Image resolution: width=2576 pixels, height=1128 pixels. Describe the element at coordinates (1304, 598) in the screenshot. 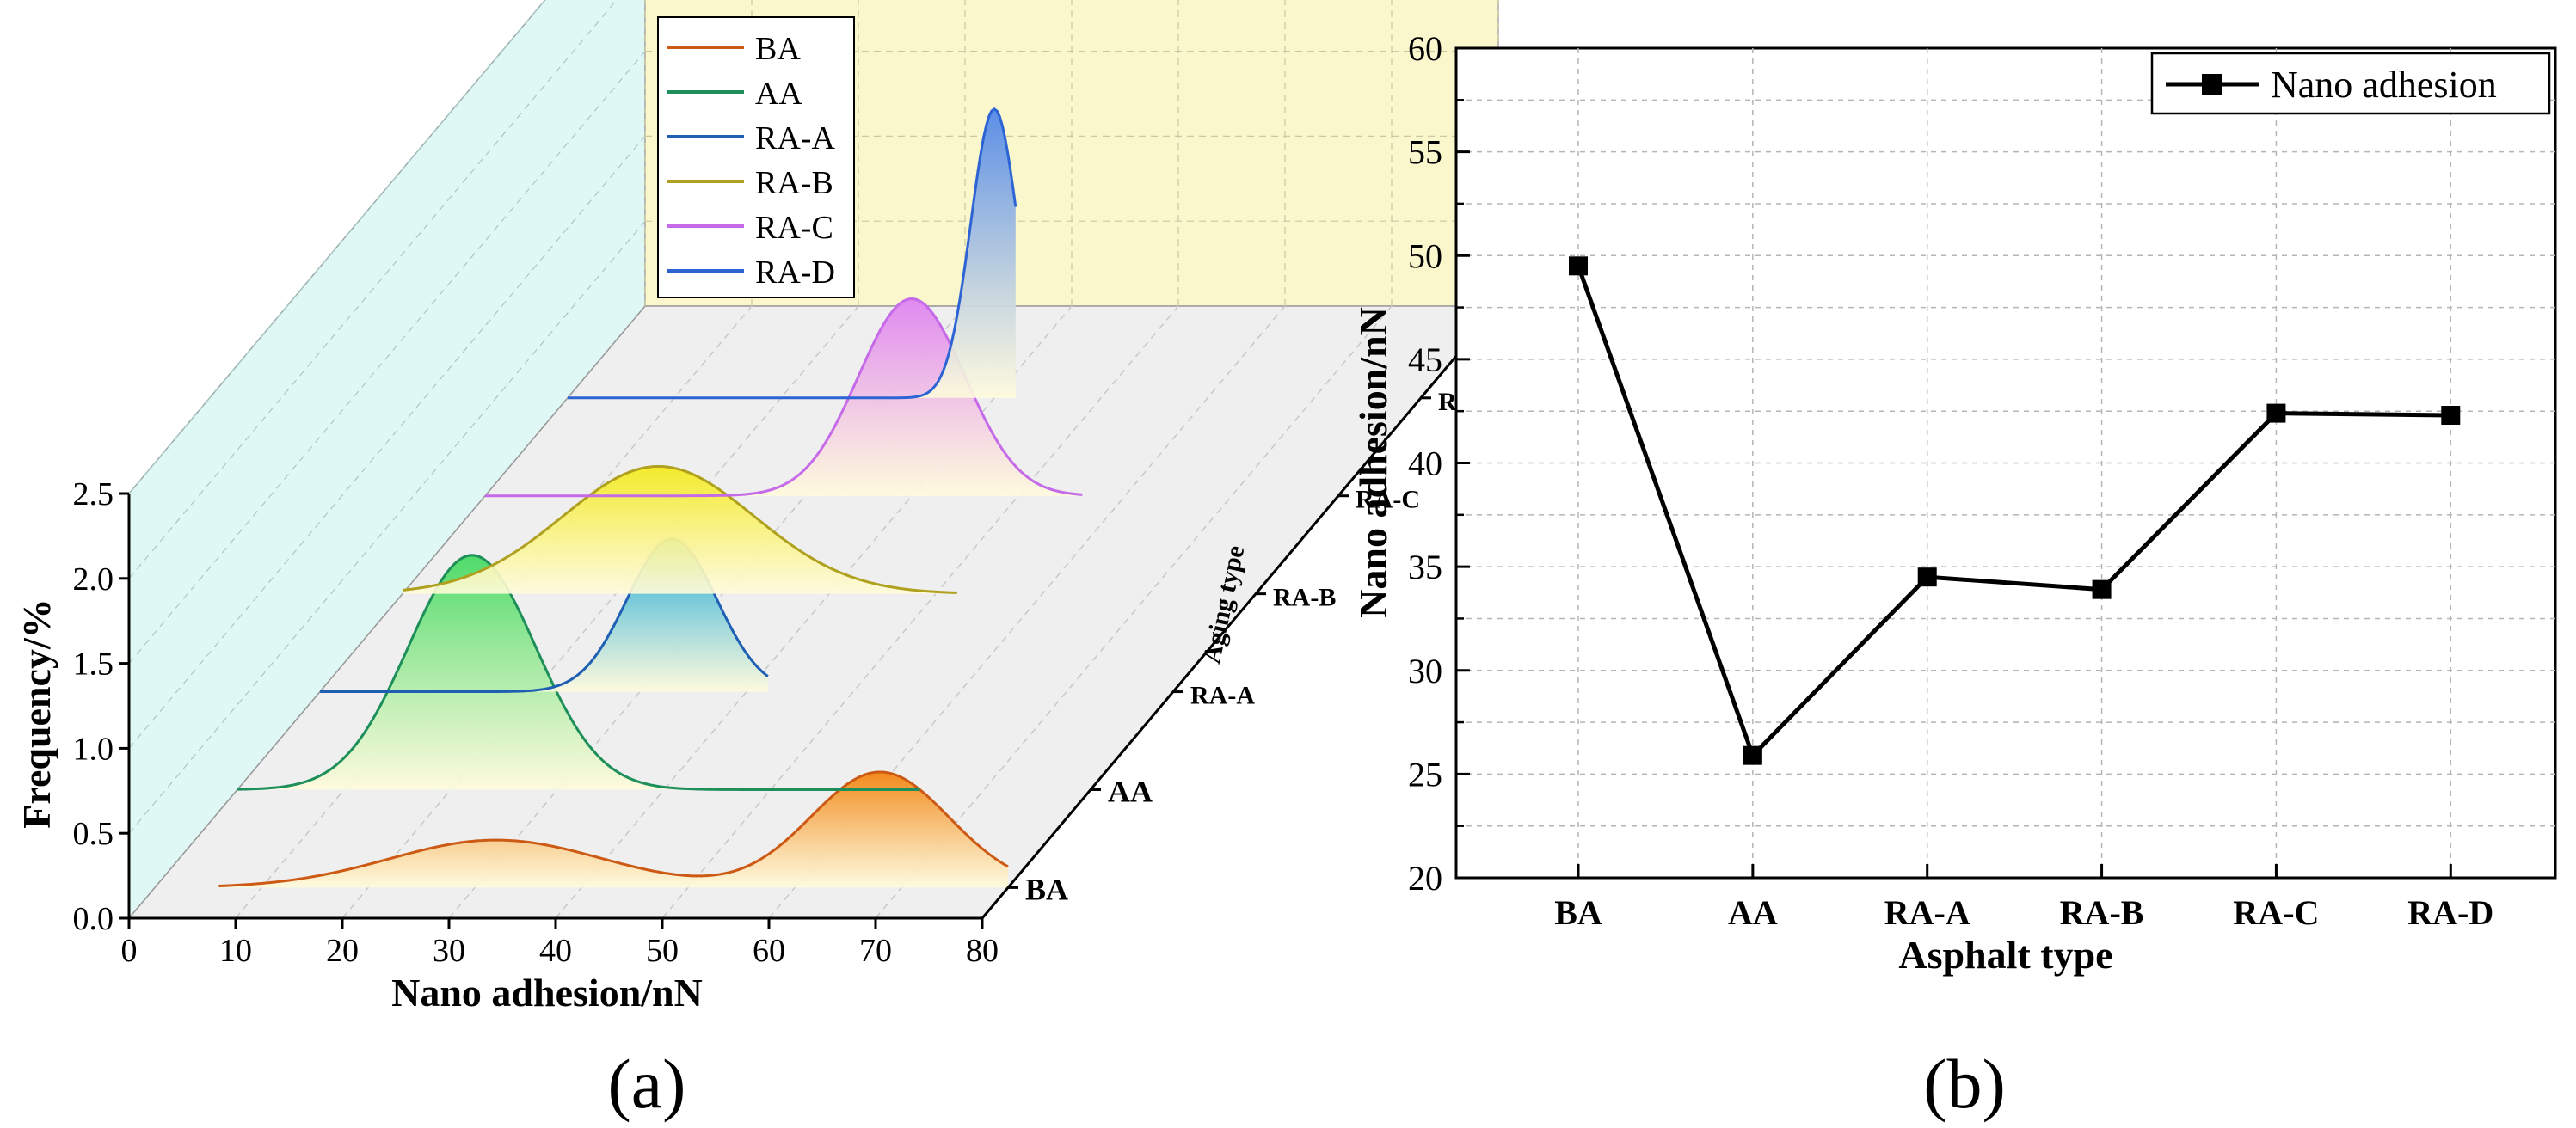

I see `depth-tick-label-ra-b: RA-B` at that location.